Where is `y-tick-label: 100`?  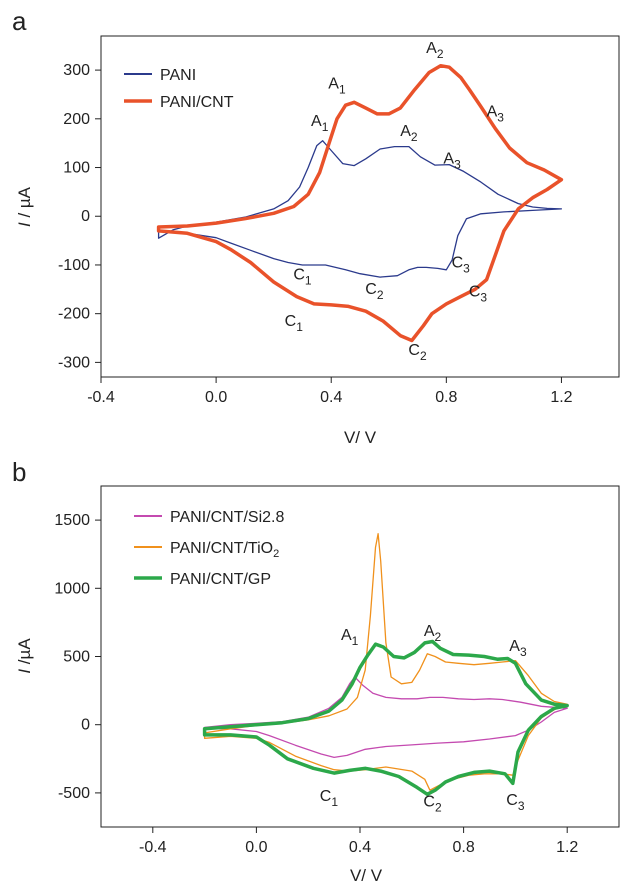 y-tick-label: 100 is located at coordinates (76, 168).